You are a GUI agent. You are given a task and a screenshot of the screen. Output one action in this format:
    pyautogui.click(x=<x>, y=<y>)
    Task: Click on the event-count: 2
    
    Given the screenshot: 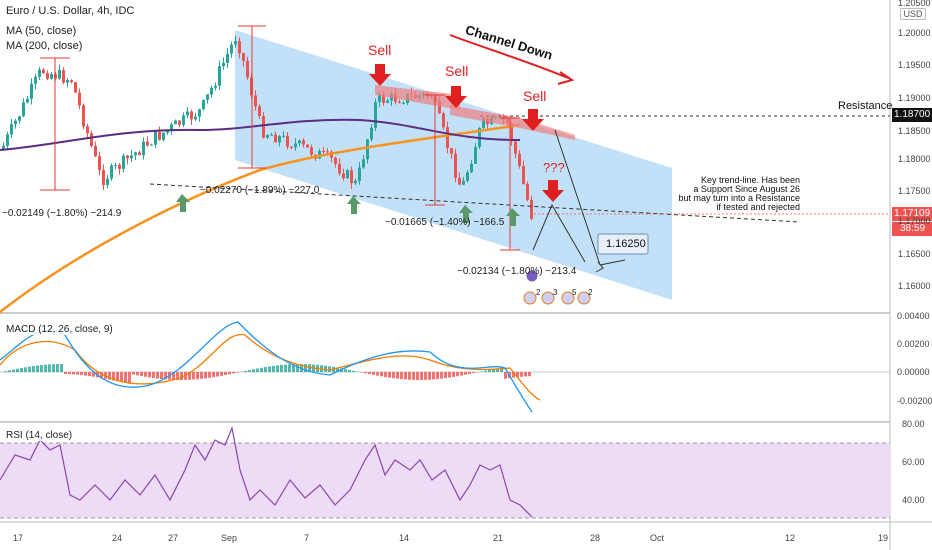 What is the action you would take?
    pyautogui.click(x=538, y=292)
    